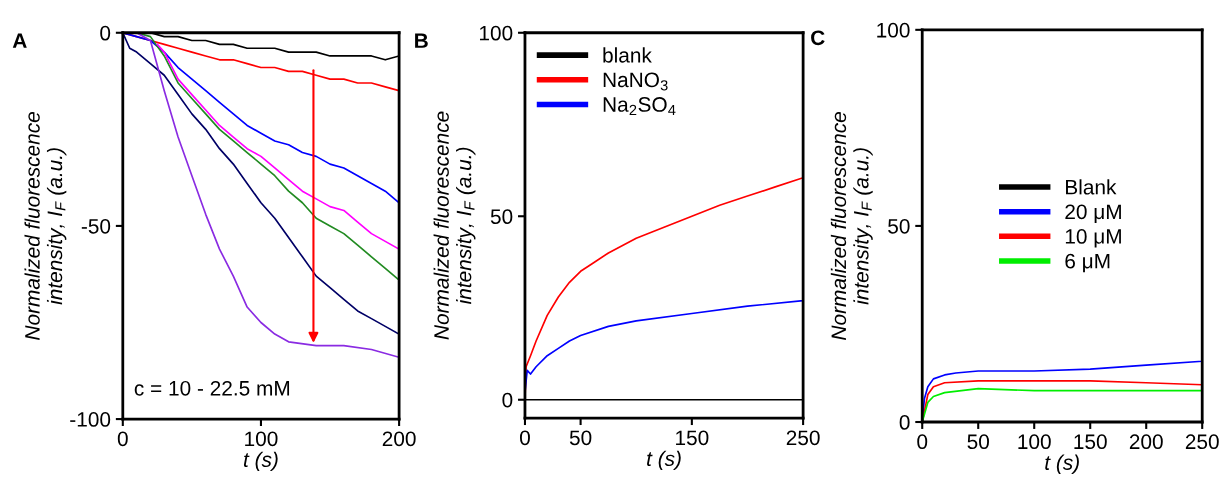 The width and height of the screenshot is (1228, 489). What do you see at coordinates (635, 81) in the screenshot?
I see `legend-label: NaNO$_{3}$` at bounding box center [635, 81].